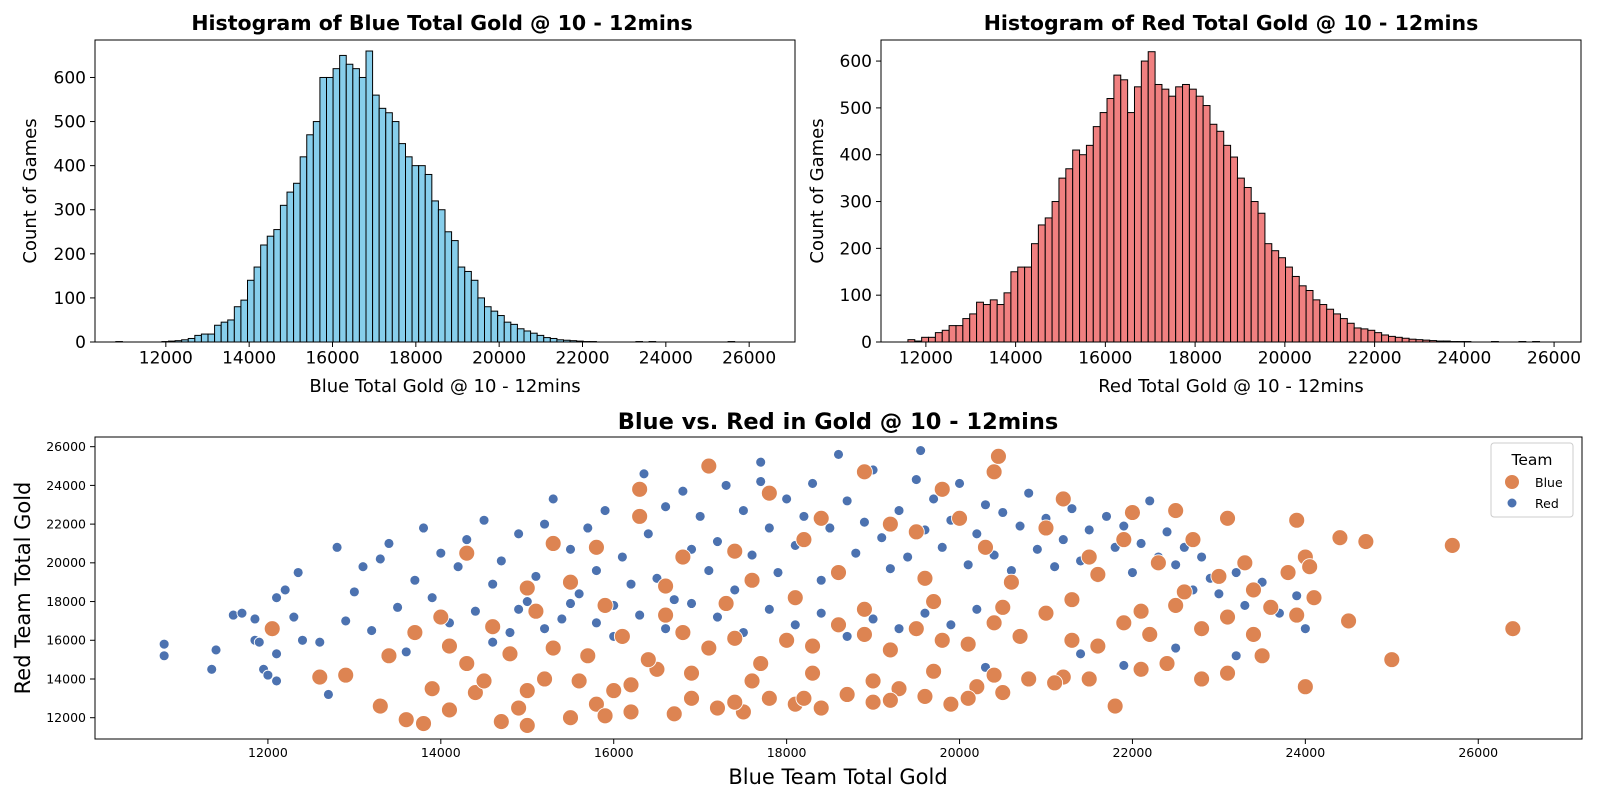 This screenshot has width=1600, height=804. What do you see at coordinates (1512, 503) in the screenshot?
I see `legend-red-marker` at bounding box center [1512, 503].